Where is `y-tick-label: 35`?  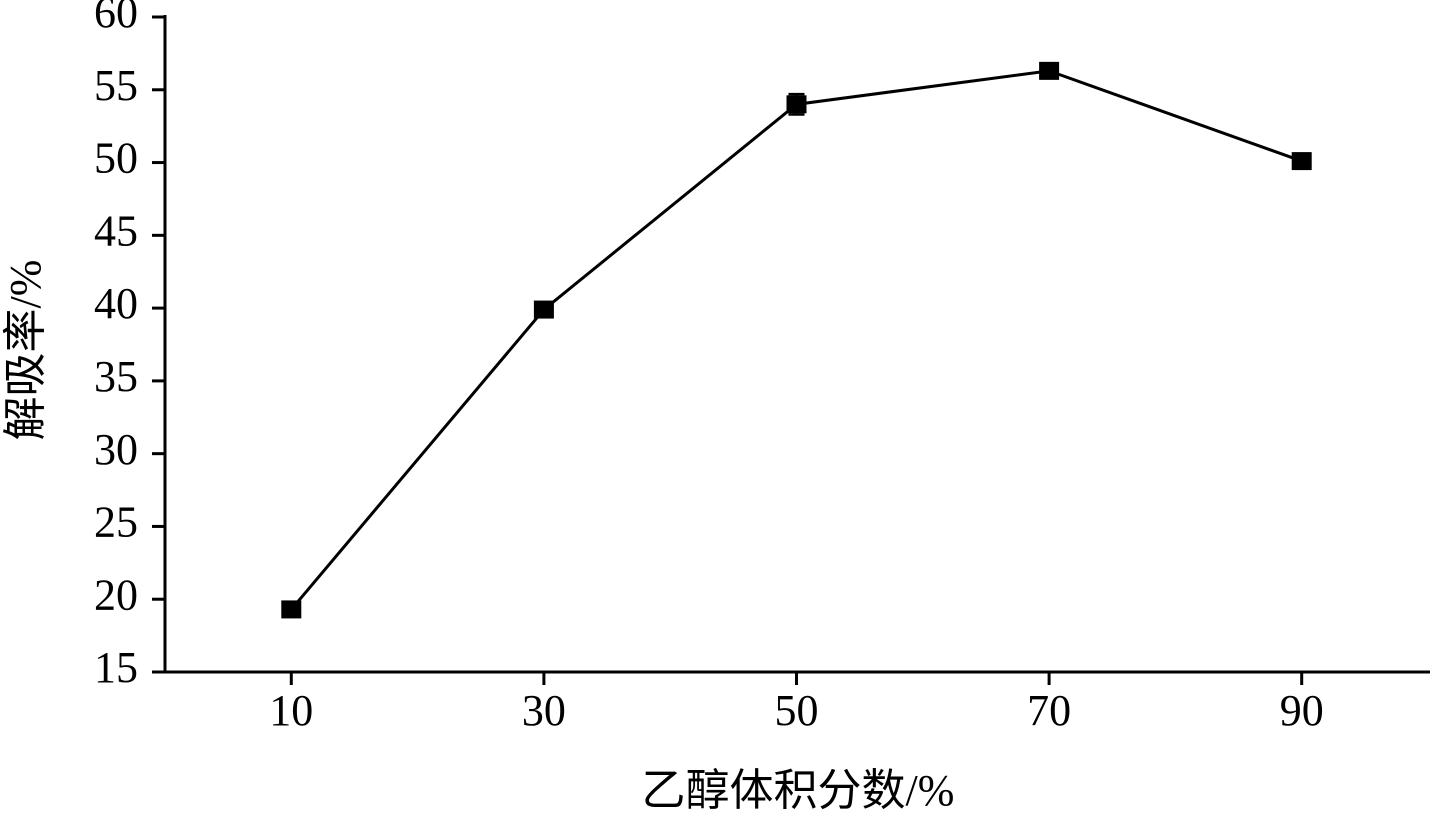 y-tick-label: 35 is located at coordinates (116, 376).